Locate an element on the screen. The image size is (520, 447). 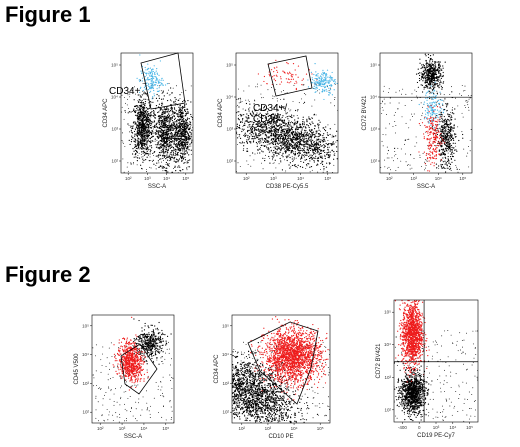
y-tick-label: 10⁴ is located at coordinates (114, 97).